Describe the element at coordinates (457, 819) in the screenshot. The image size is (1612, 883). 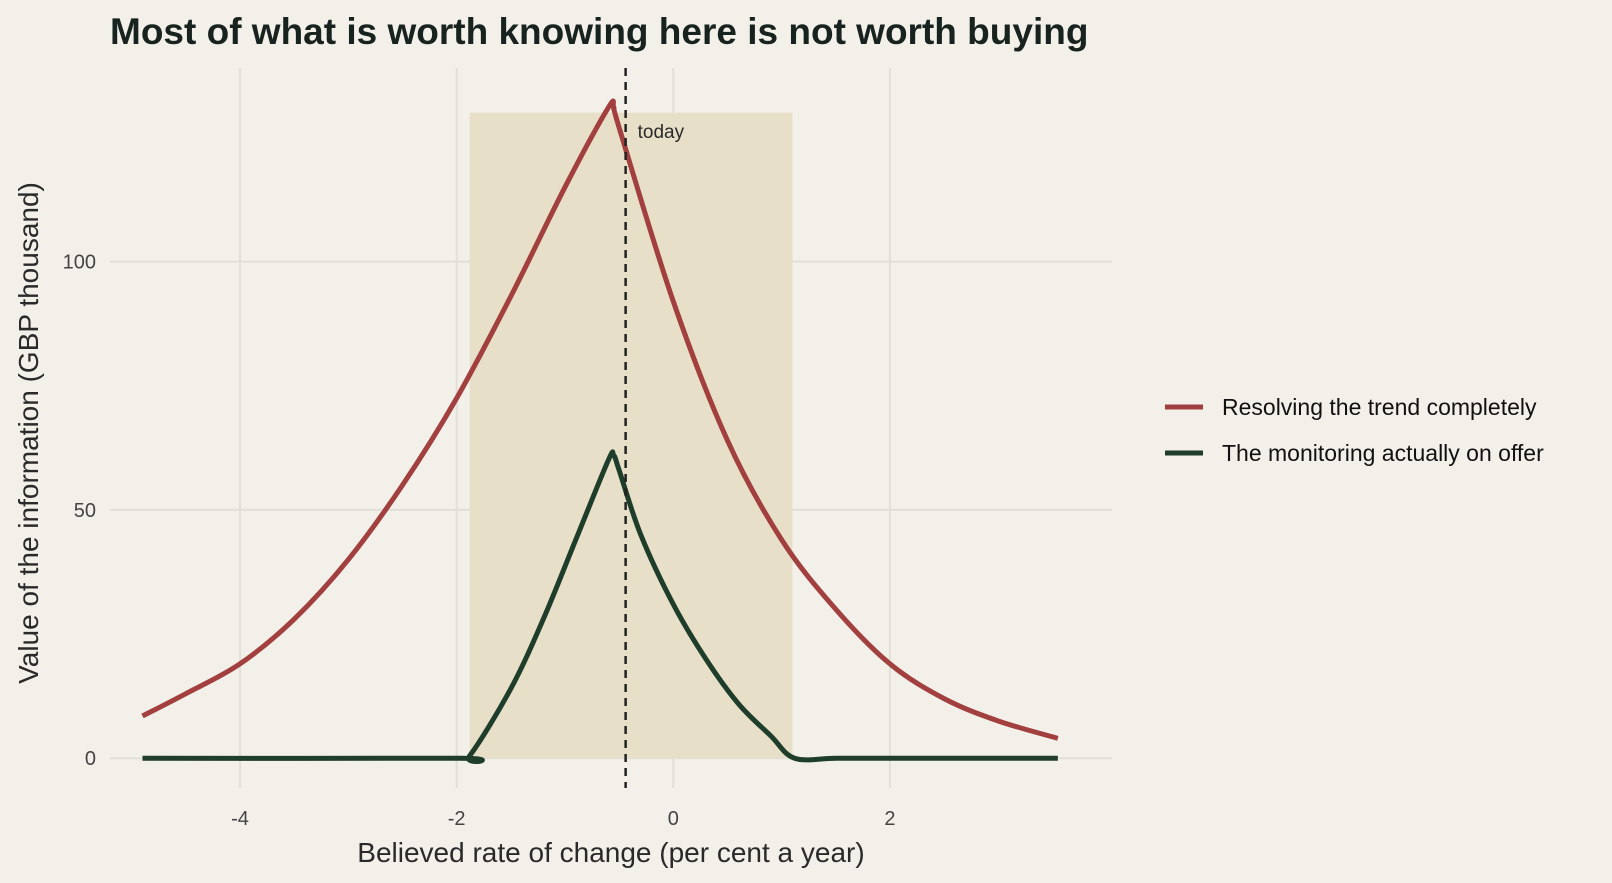
I see `x-tick-label: -2` at that location.